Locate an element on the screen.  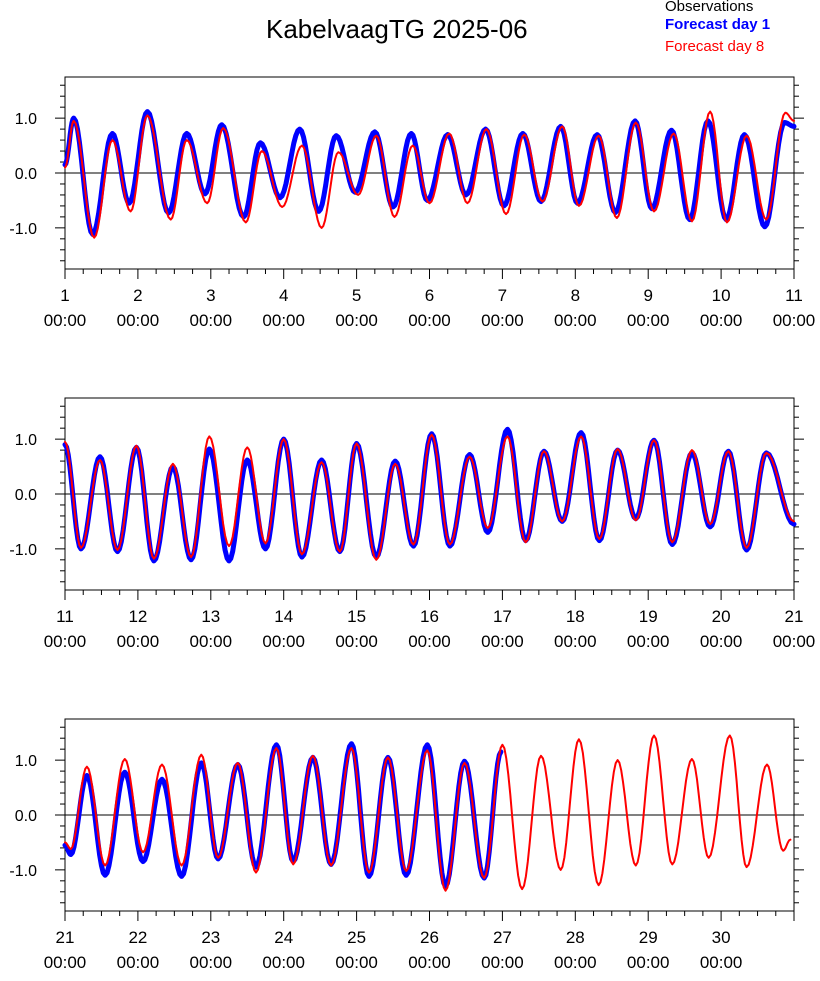
x-tick-day-label: 25 is located at coordinates (356, 937).